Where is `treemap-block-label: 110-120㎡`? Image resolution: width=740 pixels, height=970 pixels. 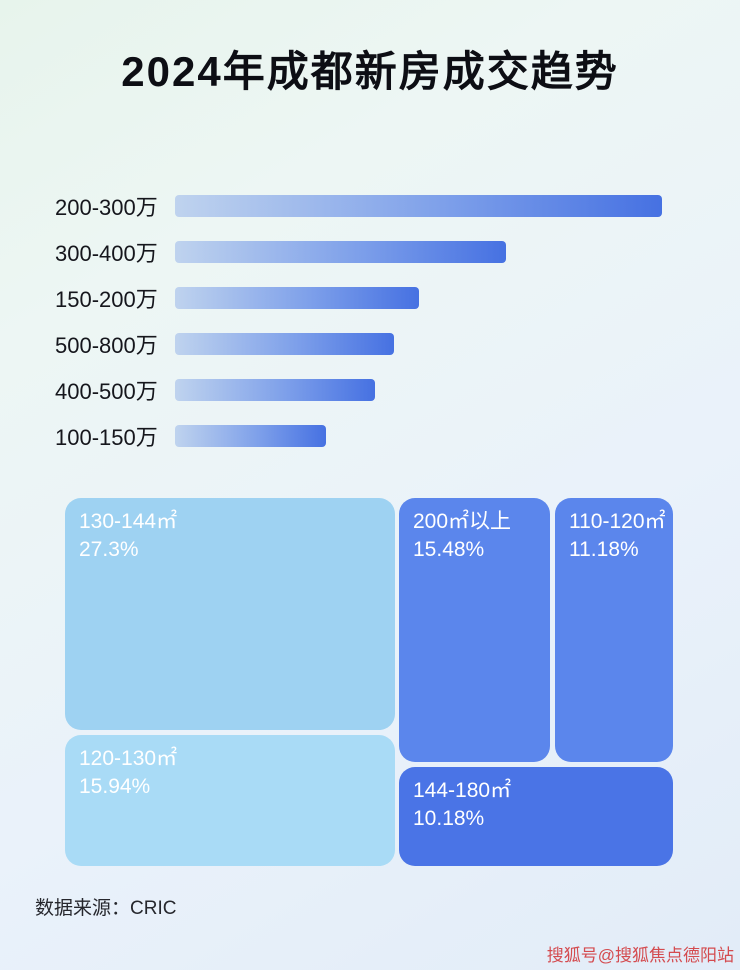
treemap-block-label: 110-120㎡ is located at coordinates (617, 521).